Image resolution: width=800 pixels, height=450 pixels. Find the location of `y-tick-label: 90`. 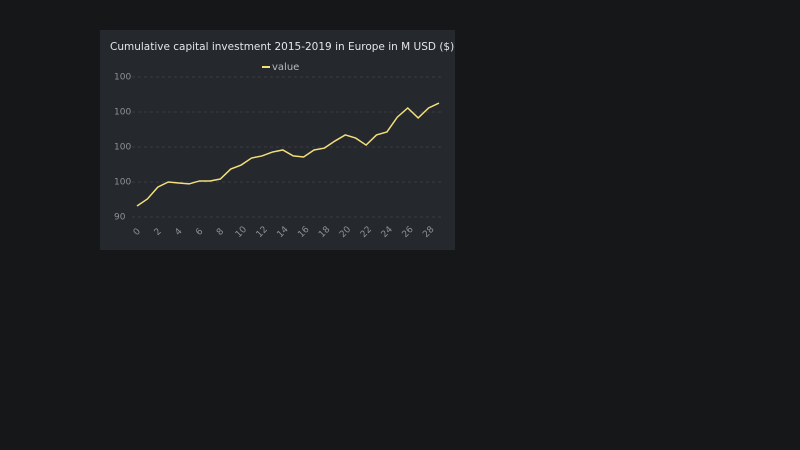

y-tick-label: 90 is located at coordinates (120, 218).